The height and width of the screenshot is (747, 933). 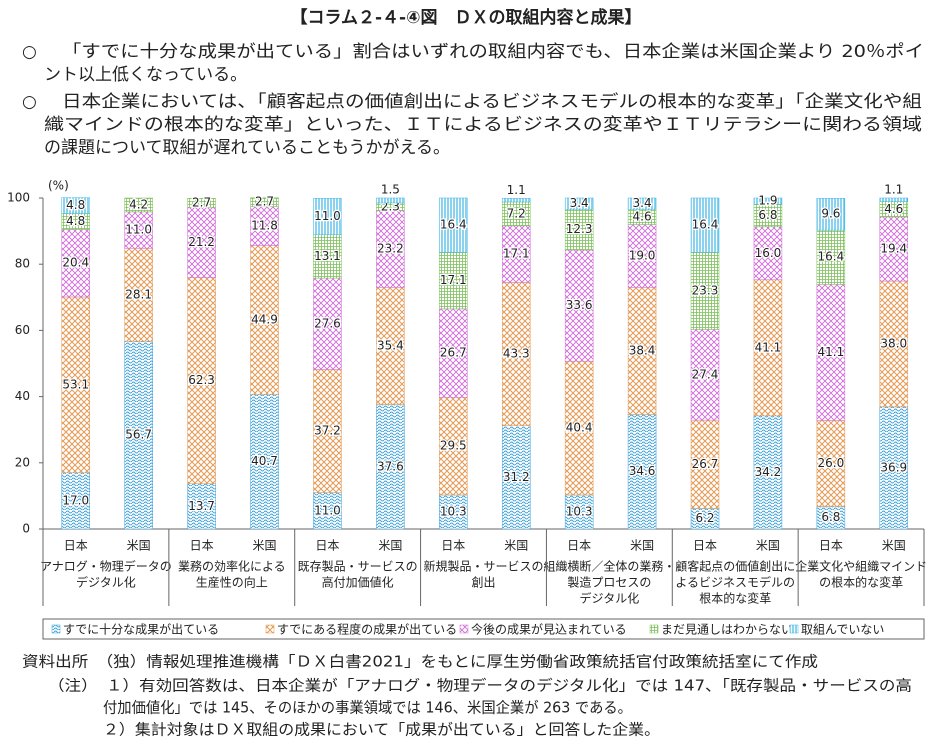 What do you see at coordinates (642, 350) in the screenshot?
I see `data-label: 38.4` at bounding box center [642, 350].